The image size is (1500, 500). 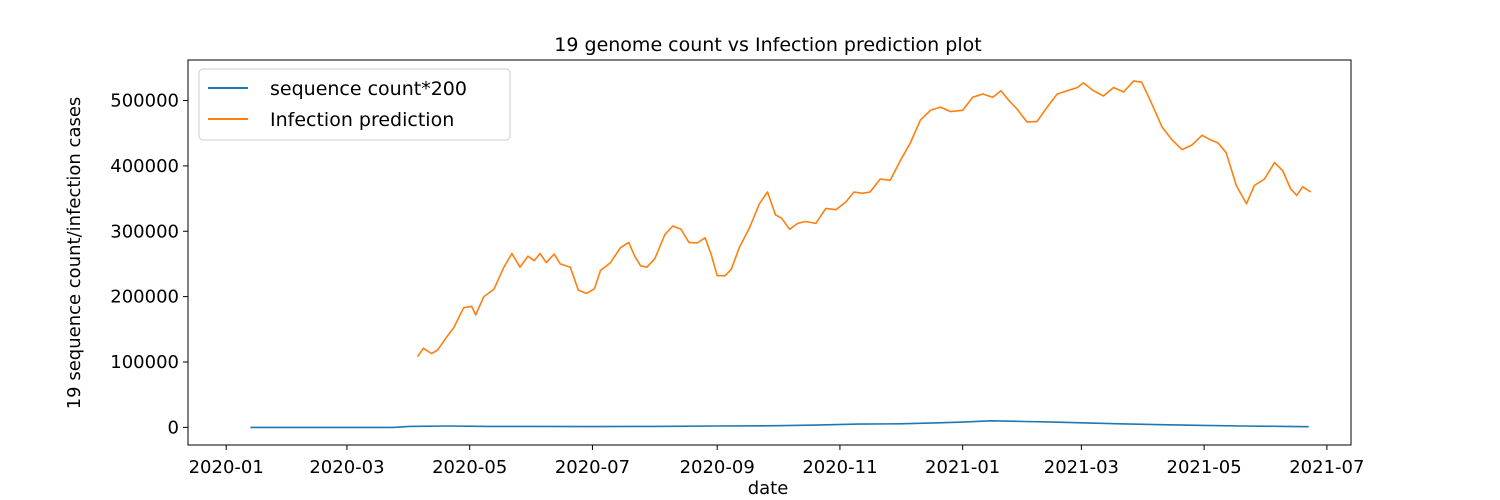 What do you see at coordinates (226, 467) in the screenshot?
I see `x-tick-label: 2020-01` at bounding box center [226, 467].